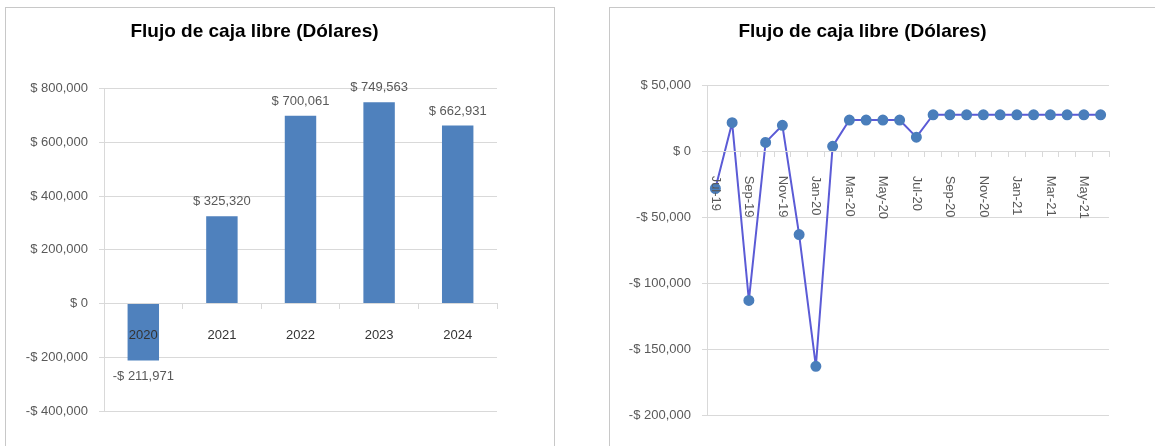  I want to click on data-label: $ 662,931, so click(457, 110).